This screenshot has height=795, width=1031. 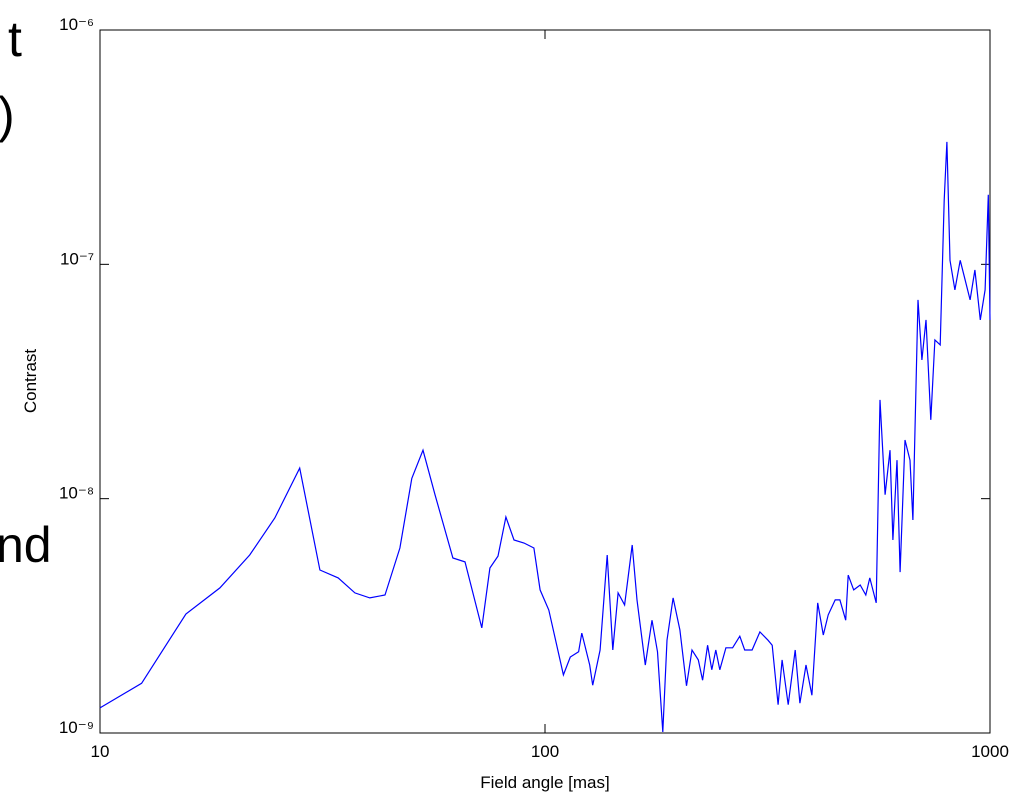 What do you see at coordinates (26, 545) in the screenshot?
I see `cropped-slide-text: nd` at bounding box center [26, 545].